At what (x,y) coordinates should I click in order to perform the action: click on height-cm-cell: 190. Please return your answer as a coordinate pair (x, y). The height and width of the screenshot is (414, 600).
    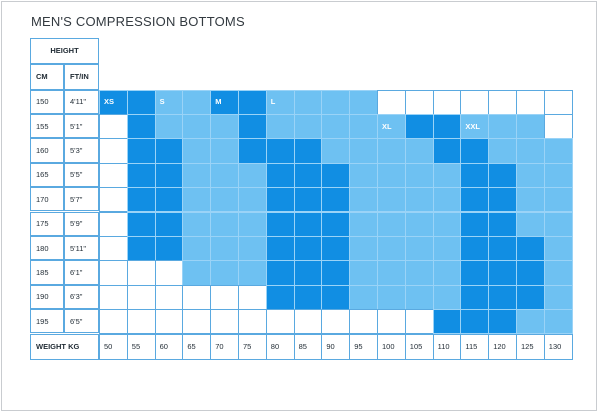
    Looking at the image, I should click on (47, 297).